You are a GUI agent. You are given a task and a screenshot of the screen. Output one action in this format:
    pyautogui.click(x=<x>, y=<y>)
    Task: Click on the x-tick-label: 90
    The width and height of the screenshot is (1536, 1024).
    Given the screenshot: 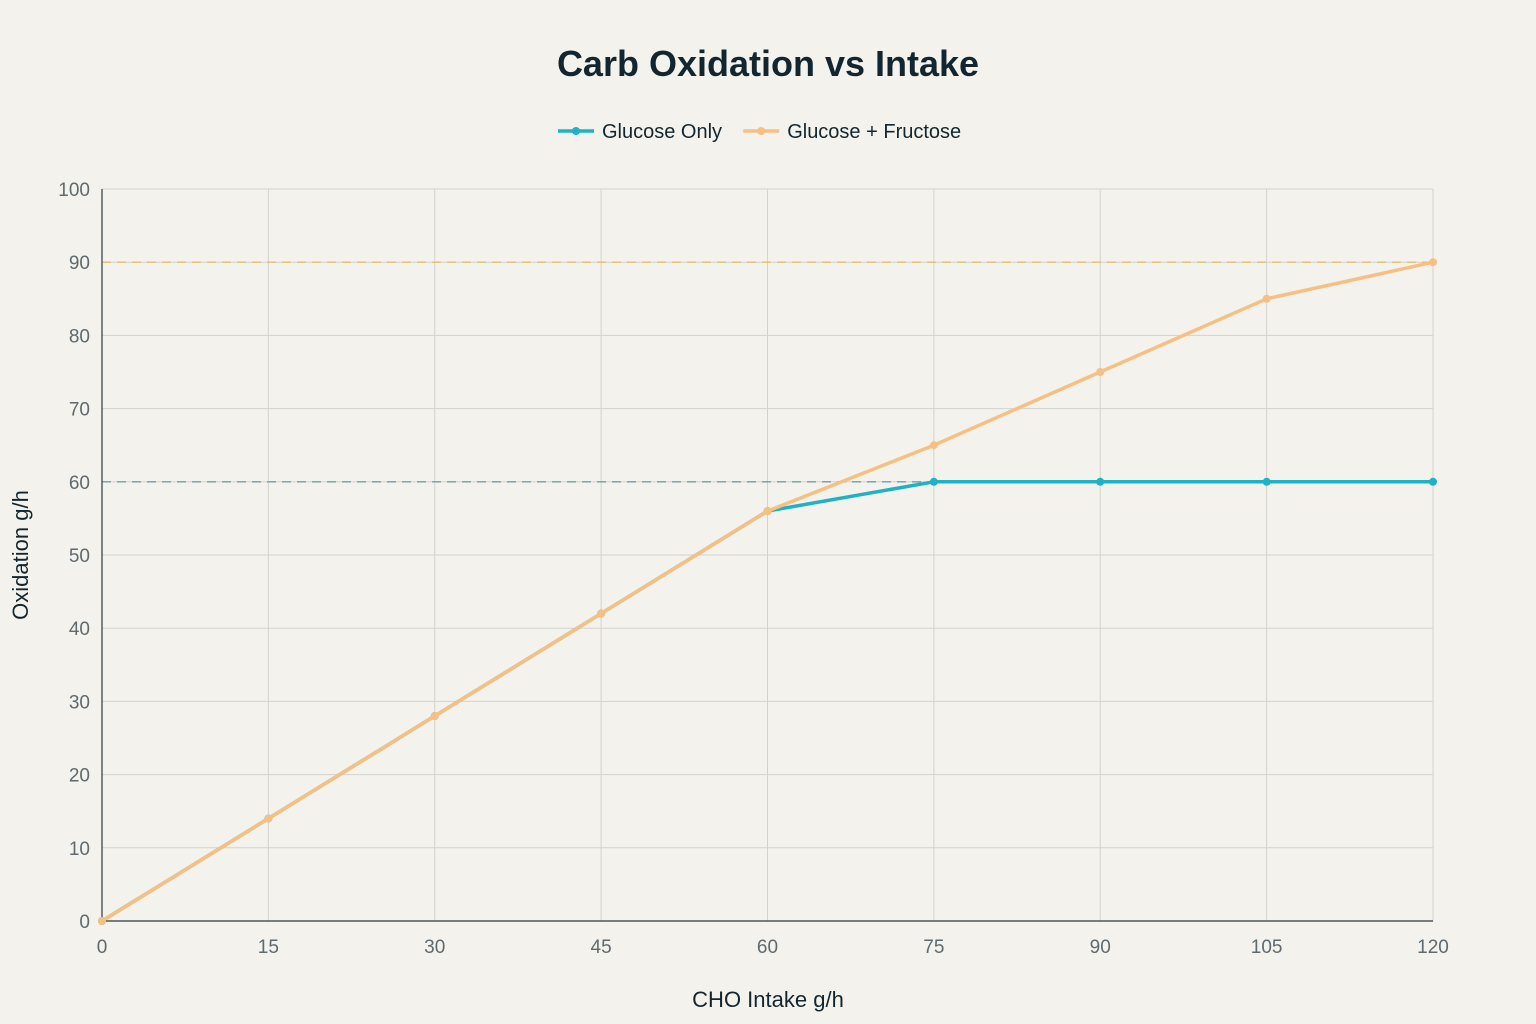 What is the action you would take?
    pyautogui.click(x=1100, y=947)
    